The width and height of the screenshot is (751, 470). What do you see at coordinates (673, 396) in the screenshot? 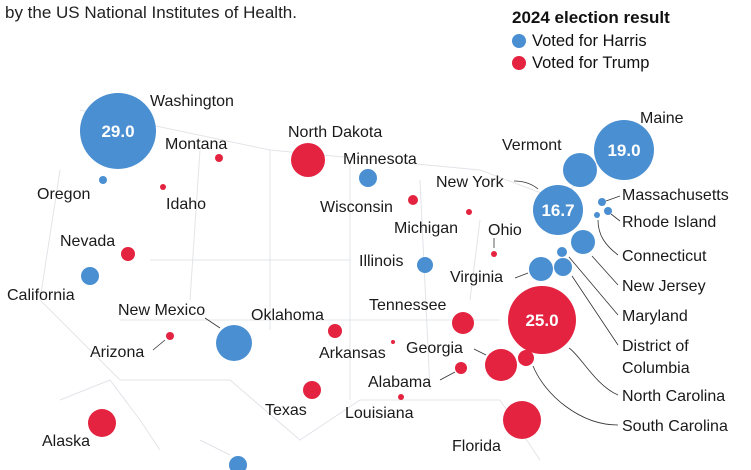
I see `label-north-carolina: North Carolina` at bounding box center [673, 396].